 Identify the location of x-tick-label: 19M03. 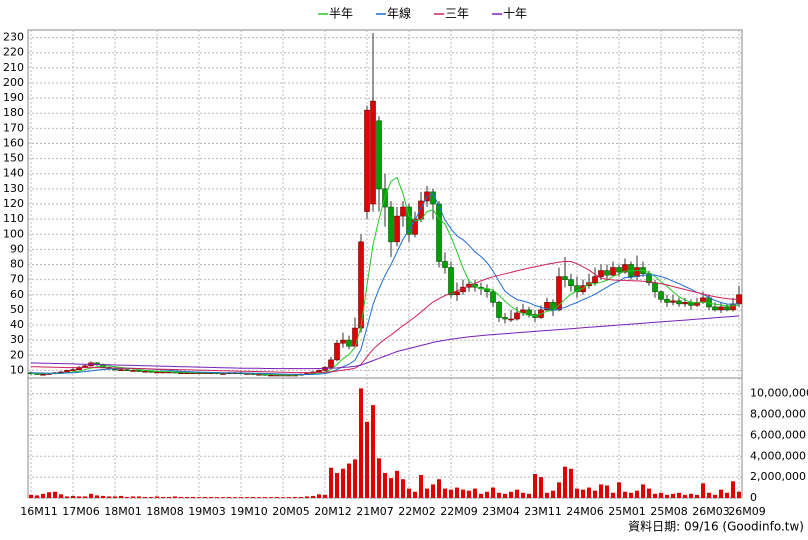
(207, 511).